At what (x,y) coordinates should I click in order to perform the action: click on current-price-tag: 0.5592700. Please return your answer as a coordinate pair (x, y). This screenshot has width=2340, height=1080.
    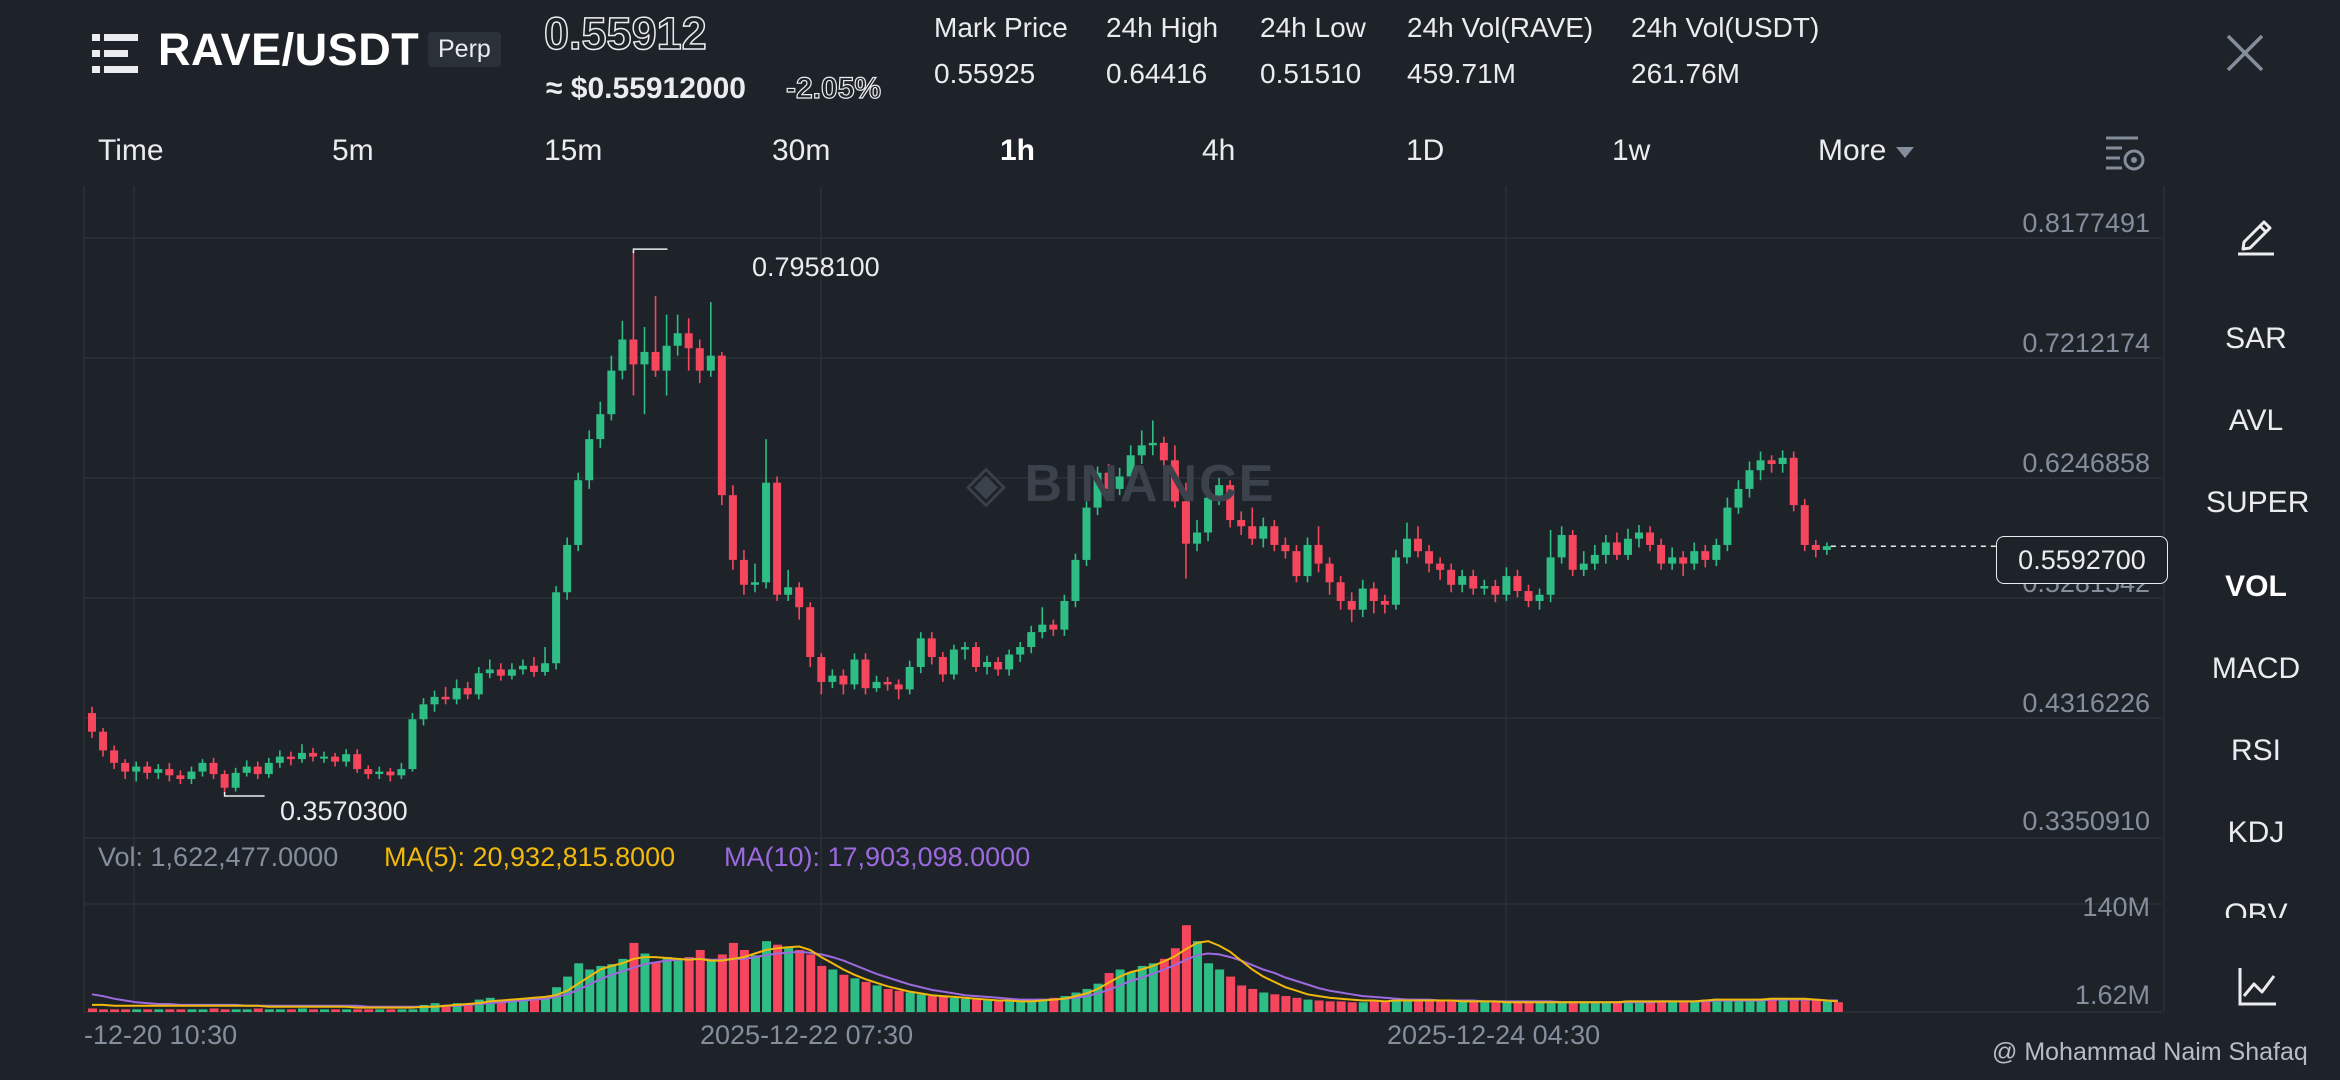
    Looking at the image, I should click on (2082, 560).